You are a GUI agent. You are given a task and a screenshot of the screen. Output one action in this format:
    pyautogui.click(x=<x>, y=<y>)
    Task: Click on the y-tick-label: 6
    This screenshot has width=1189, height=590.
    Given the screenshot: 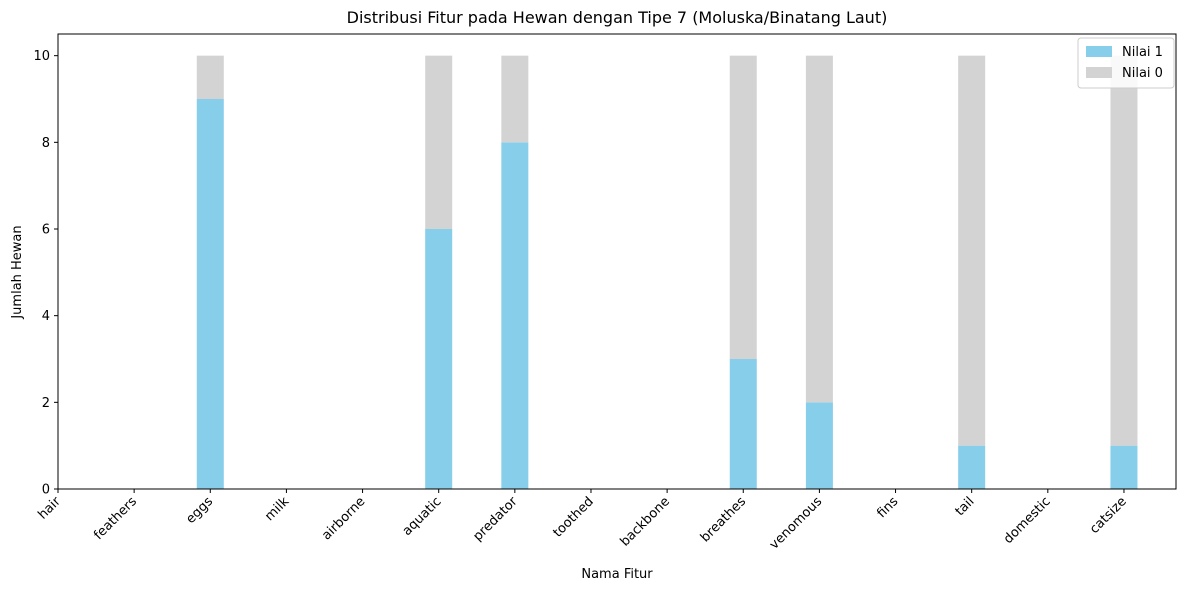 What is the action you would take?
    pyautogui.click(x=46, y=230)
    